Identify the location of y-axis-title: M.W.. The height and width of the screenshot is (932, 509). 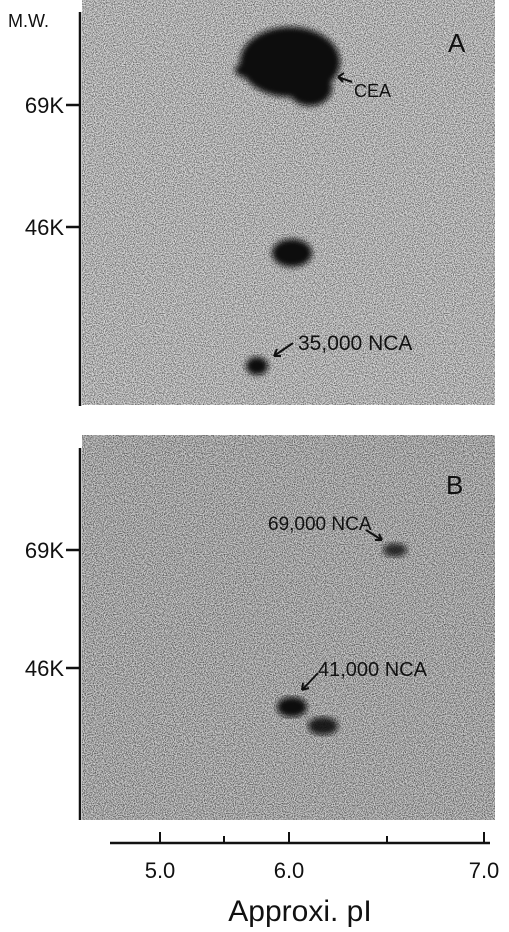
(28, 21).